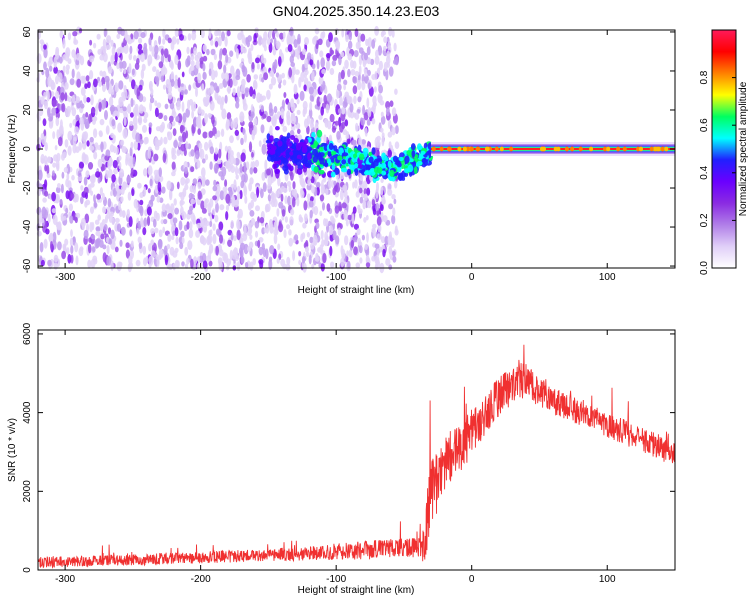 This screenshot has height=600, width=750. I want to click on colorbar-tick-label: 0.0, so click(704, 268).